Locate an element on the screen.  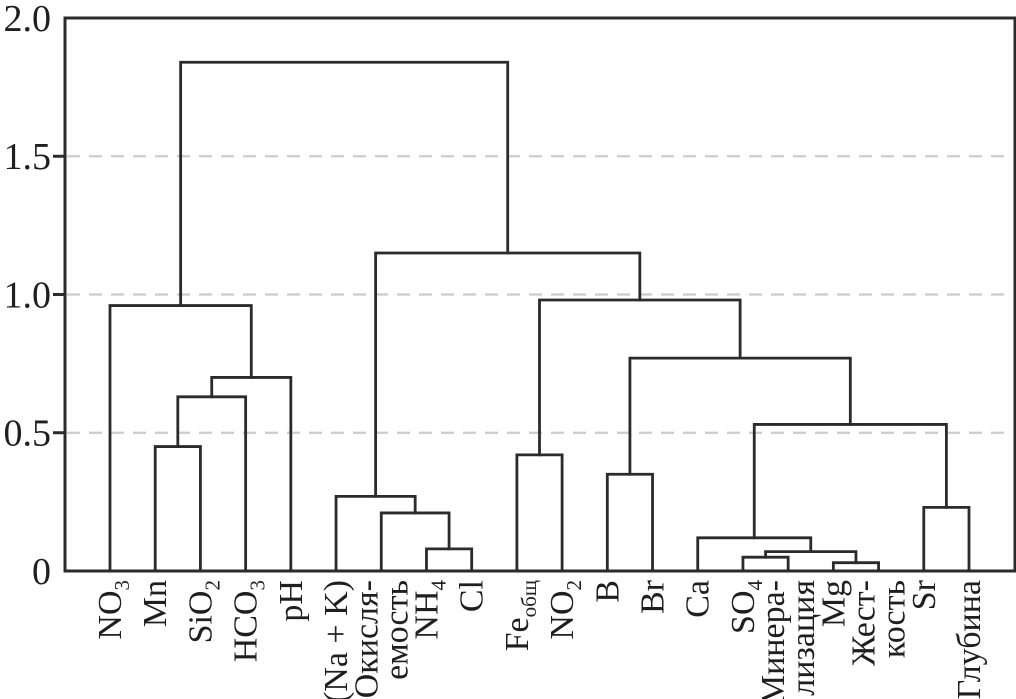
x-leaf-label: HCO3 is located at coordinates (249, 621).